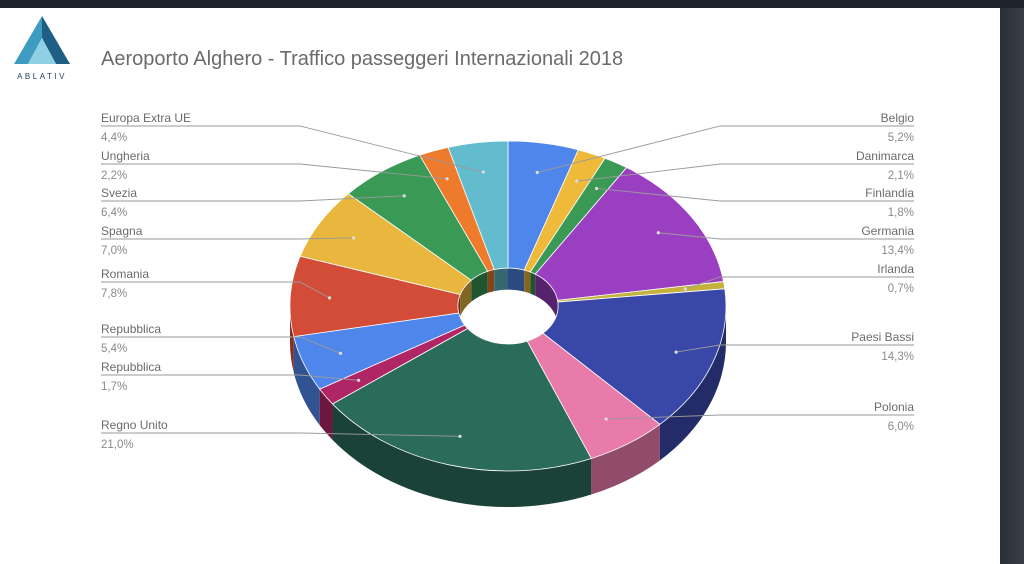 This screenshot has height=564, width=1024. Describe the element at coordinates (114, 294) in the screenshot. I see `slice-value-label-romania-10: 7,8%` at that location.